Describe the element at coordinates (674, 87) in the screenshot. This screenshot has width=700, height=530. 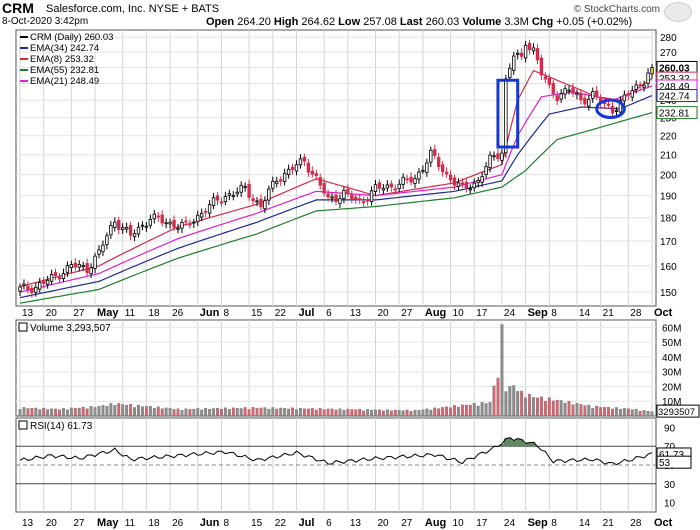
I see `price-tag-label: 248.49` at that location.